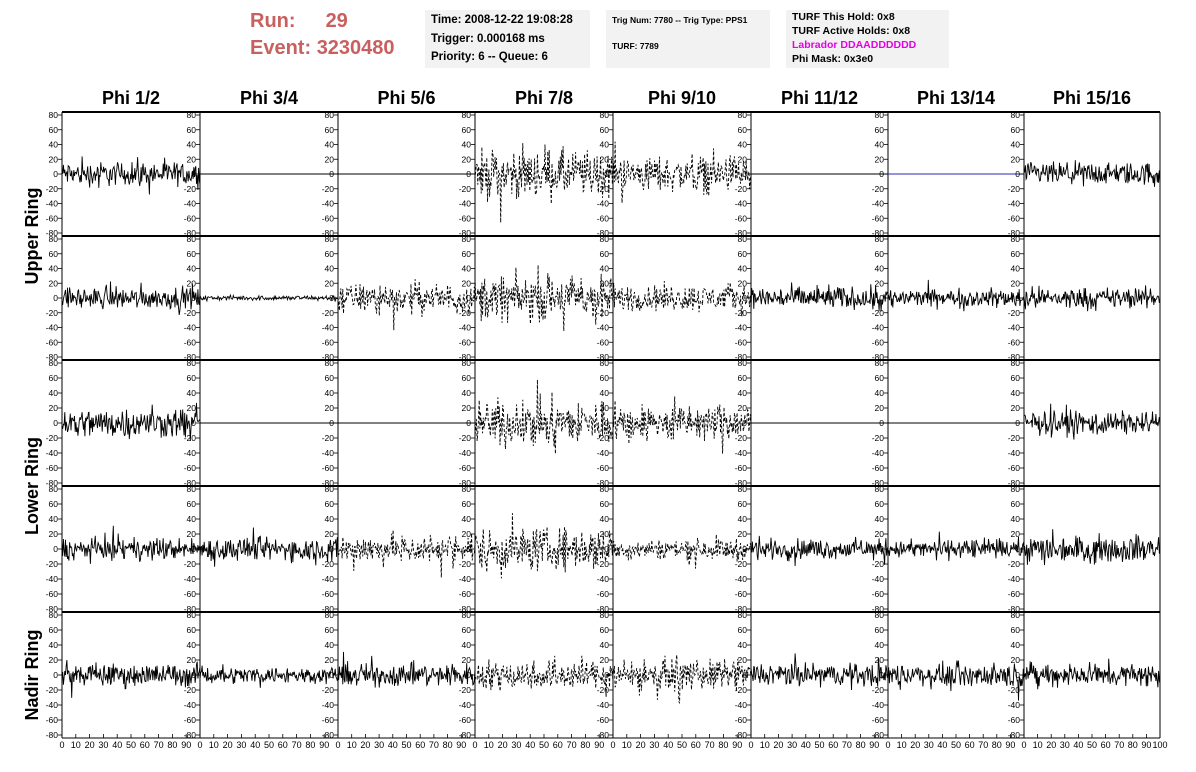 This screenshot has width=1196, height=772. I want to click on x-tick-label: 10, so click(489, 745).